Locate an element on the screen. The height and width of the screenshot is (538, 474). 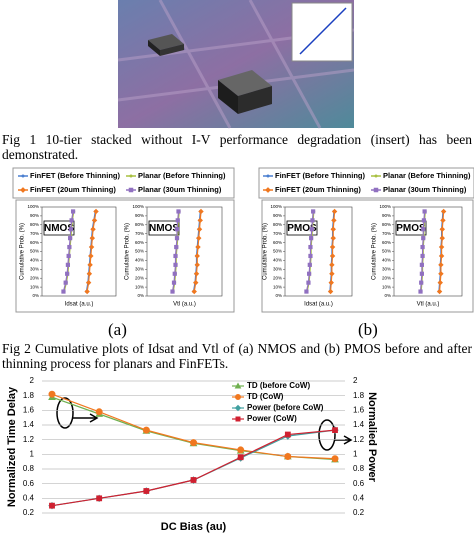
y-tick-label: 1.8 is located at coordinates (29, 395).